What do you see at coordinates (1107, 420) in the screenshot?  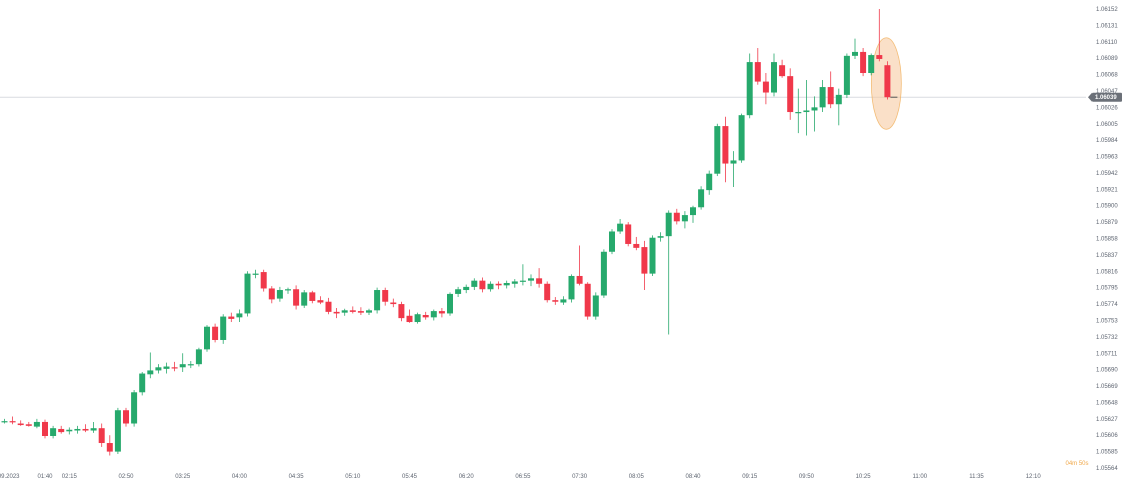 I see `y-tick-label: 1.05627` at bounding box center [1107, 420].